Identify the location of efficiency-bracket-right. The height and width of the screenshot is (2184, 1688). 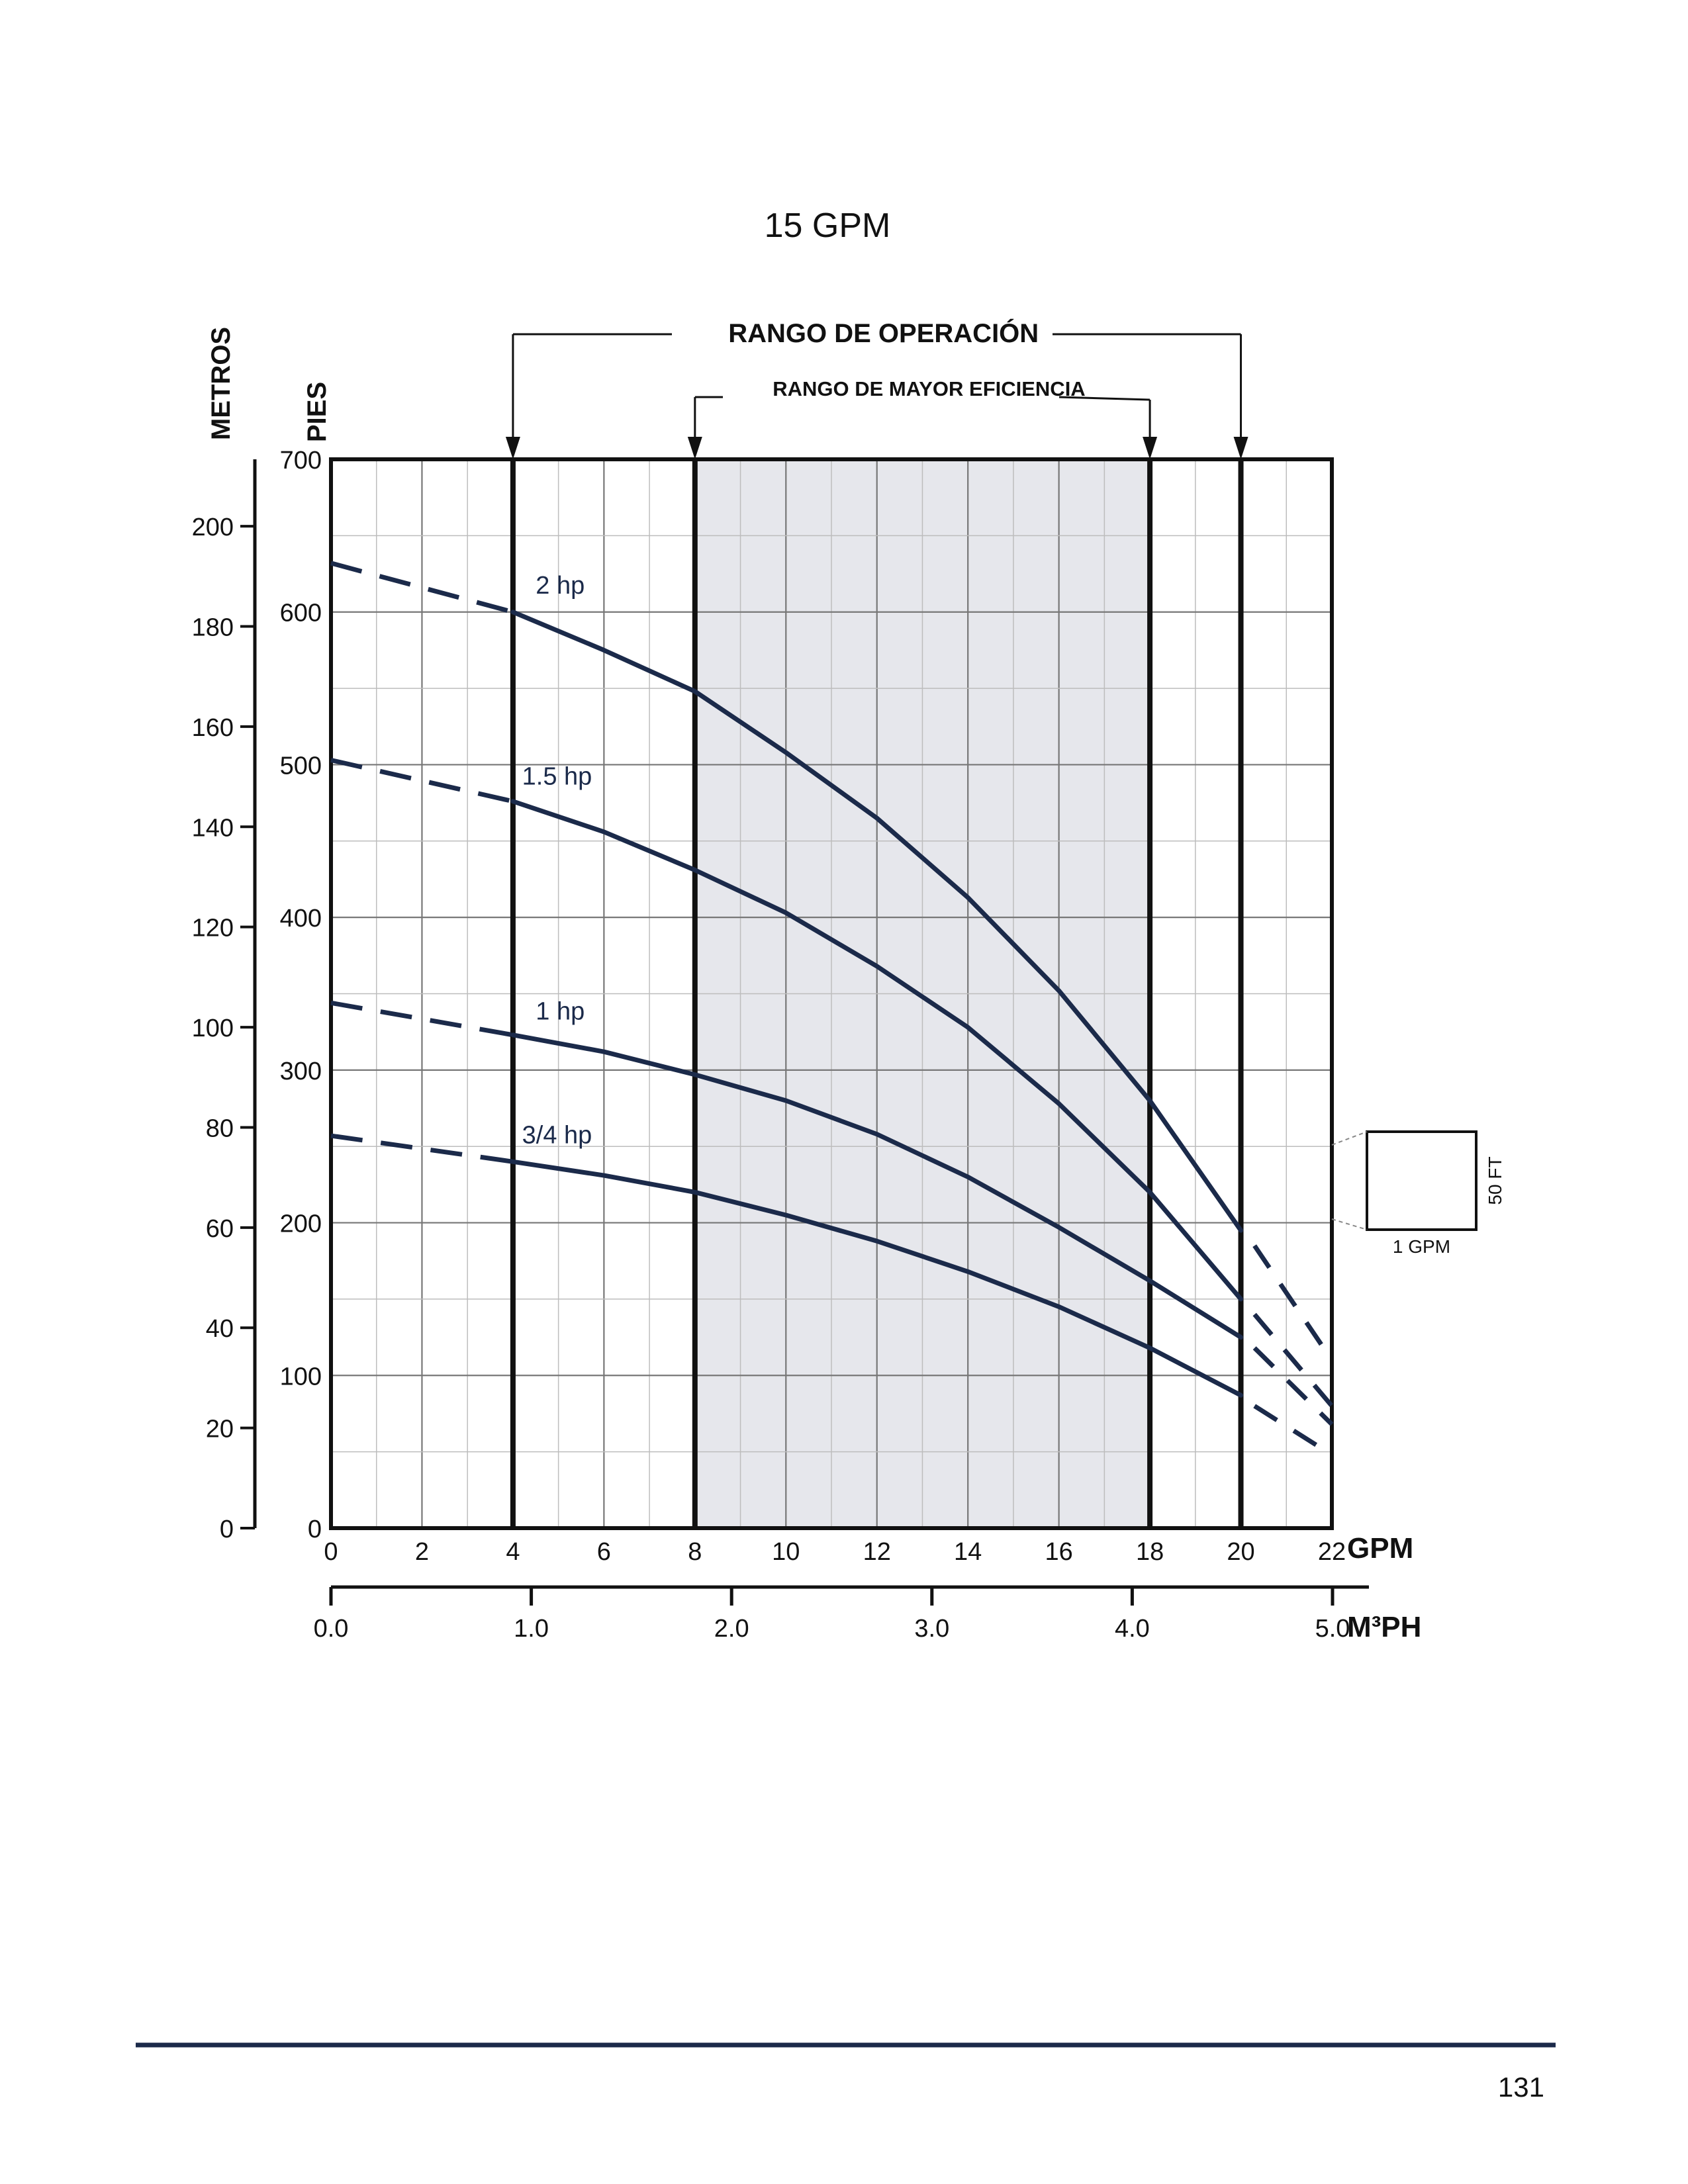
(1104, 398).